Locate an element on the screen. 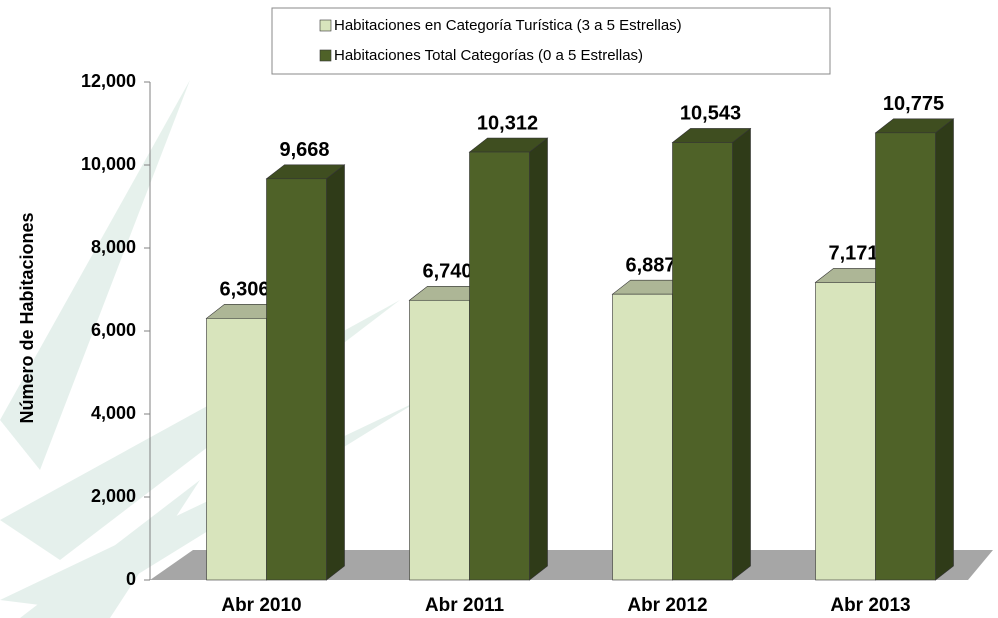 The width and height of the screenshot is (998, 618). y-axis-title: Número de Habitaciones is located at coordinates (27, 317).